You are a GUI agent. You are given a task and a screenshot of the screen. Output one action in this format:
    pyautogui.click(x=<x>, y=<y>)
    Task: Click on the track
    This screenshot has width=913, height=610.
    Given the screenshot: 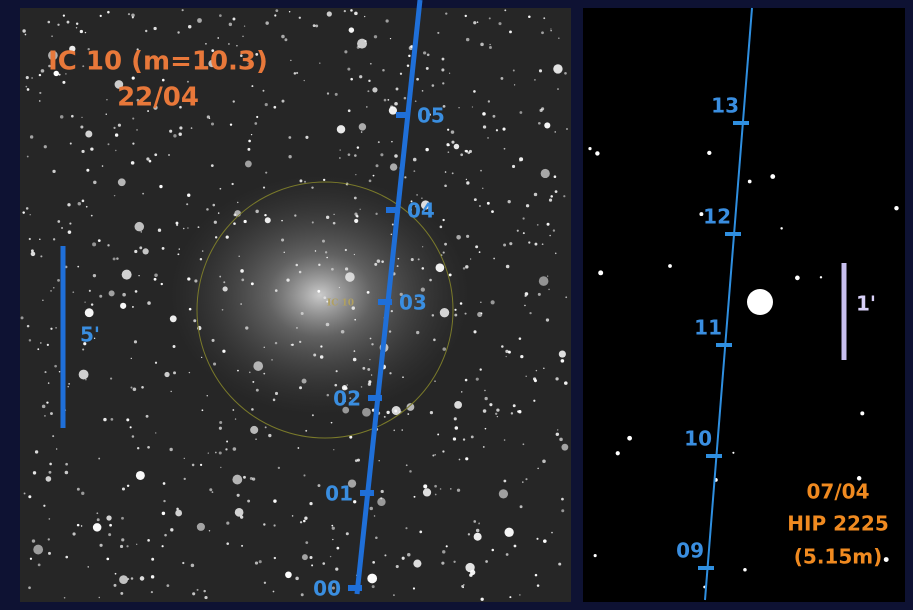 What is the action you would take?
    pyautogui.click(x=728, y=304)
    